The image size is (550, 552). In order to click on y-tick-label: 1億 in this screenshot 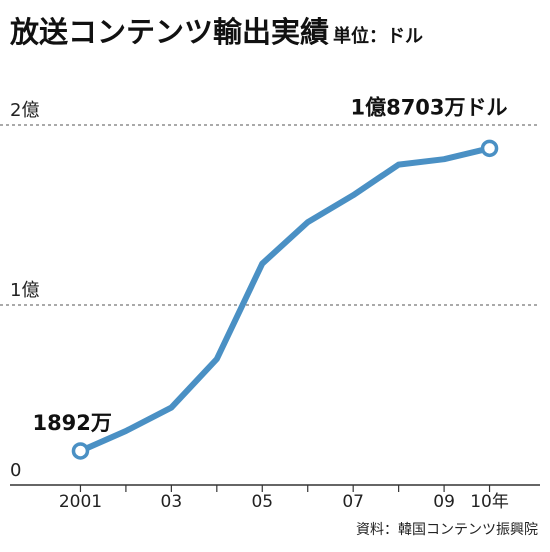, I will do `click(24, 290)`.